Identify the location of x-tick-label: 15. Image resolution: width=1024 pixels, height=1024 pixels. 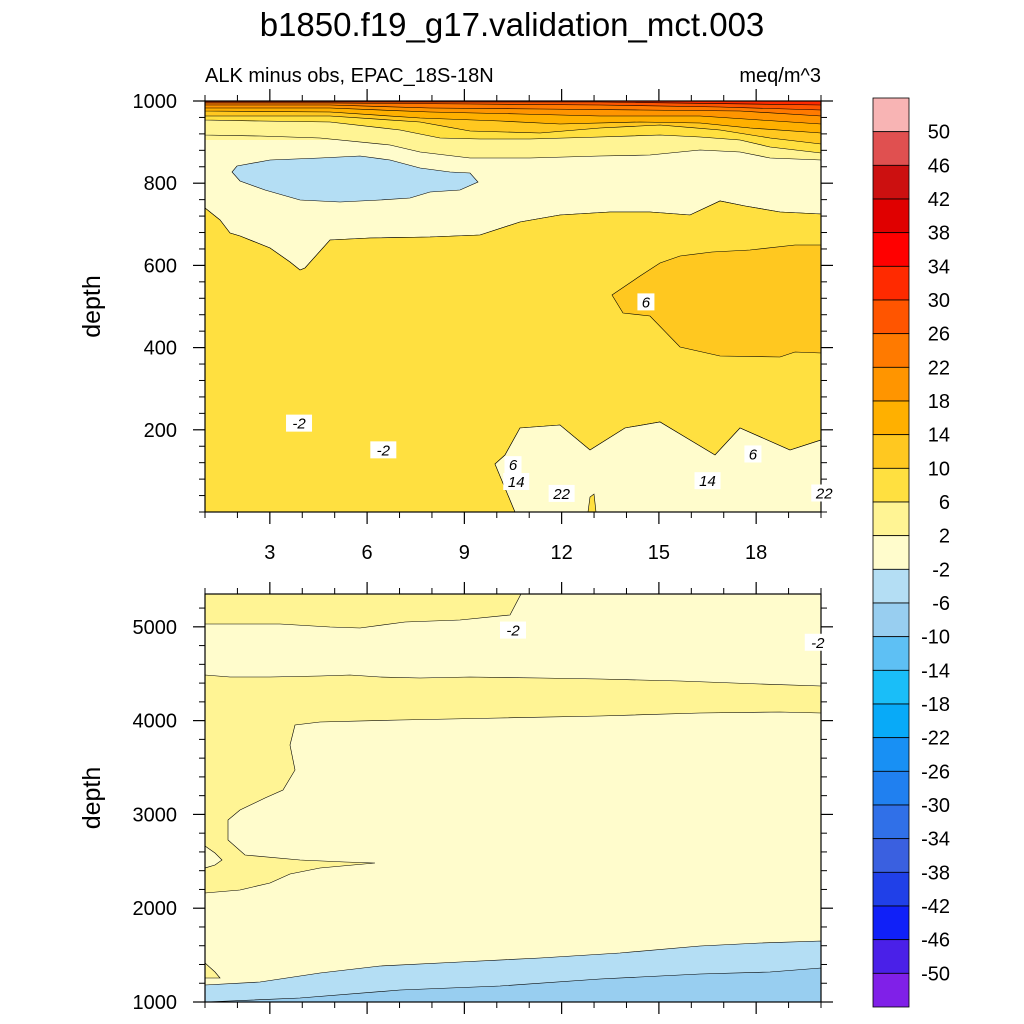
(659, 553).